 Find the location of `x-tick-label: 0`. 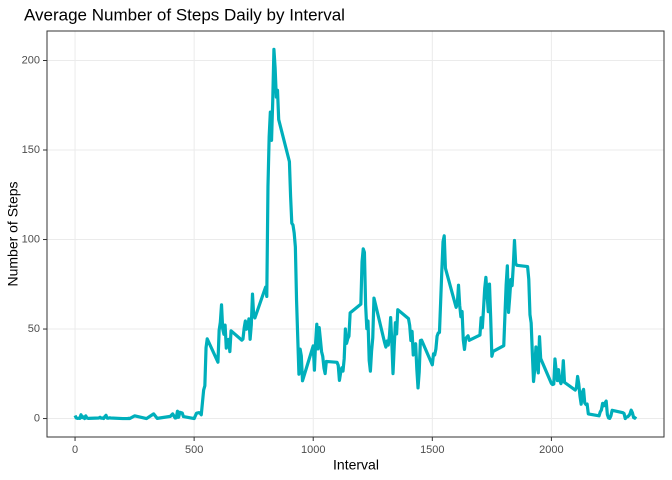

x-tick-label: 0 is located at coordinates (75, 450).